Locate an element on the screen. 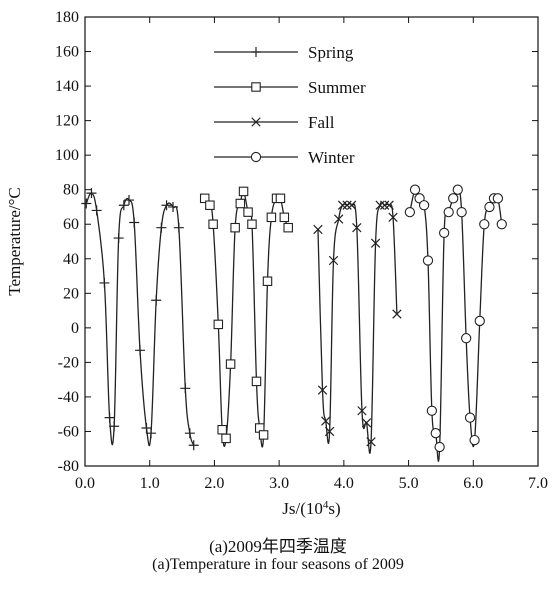 This screenshot has width=556, height=590. y-tick-label: 100 is located at coordinates (67, 155).